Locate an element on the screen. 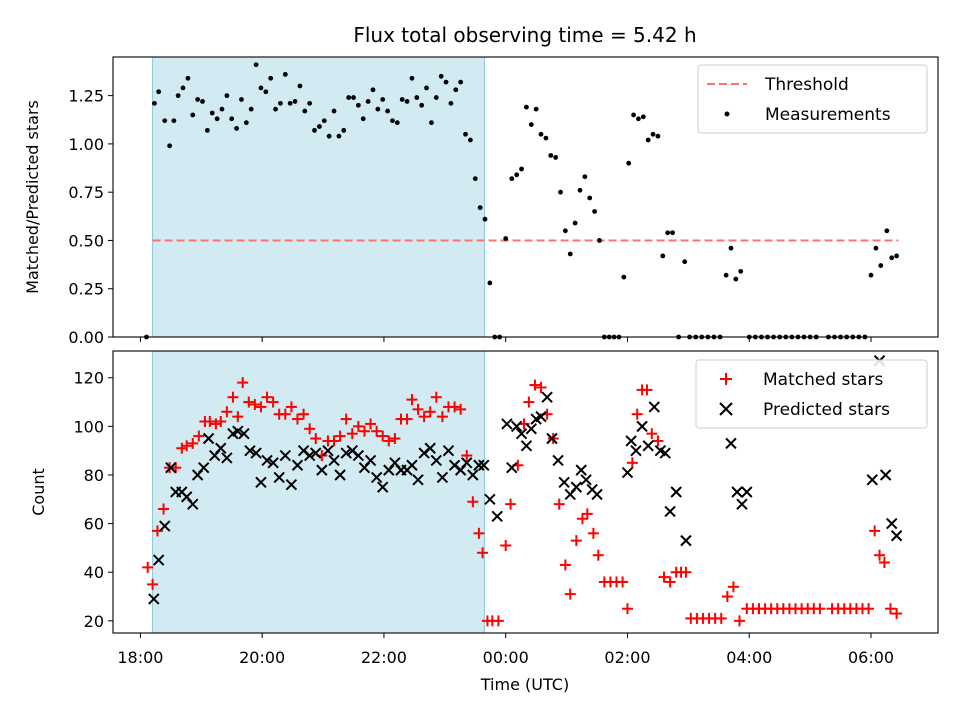 This screenshot has height=725, width=960. y-tick-label: 0.75 is located at coordinates (86, 192).